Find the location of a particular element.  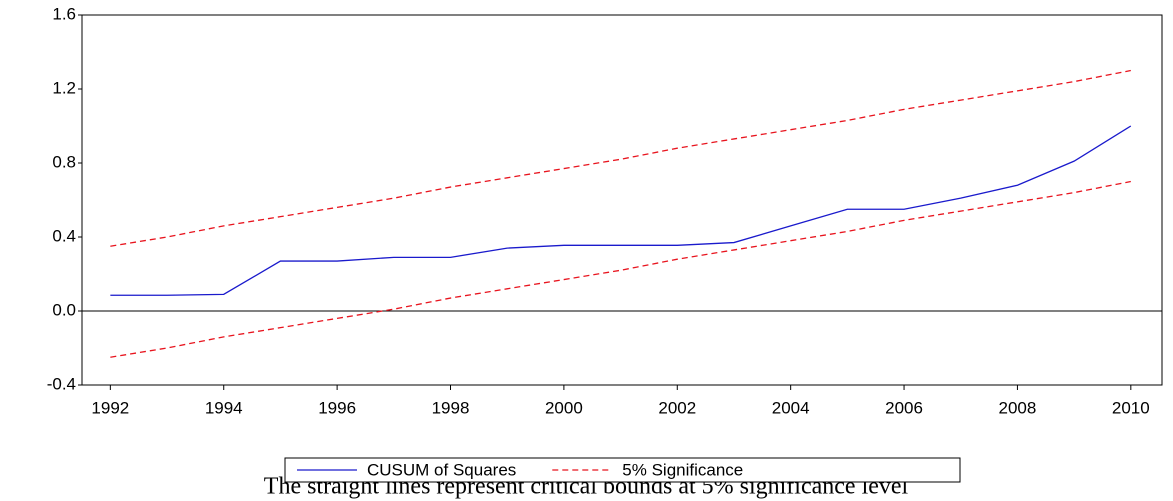

legend-label: CUSUM of Squares is located at coordinates (441, 469).